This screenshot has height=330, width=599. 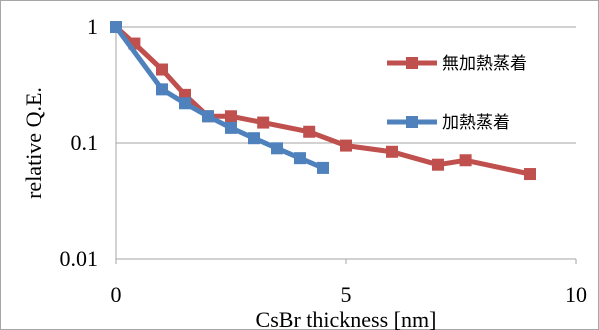 What do you see at coordinates (476, 123) in the screenshot?
I see `legend-label: 加熱蒸着` at bounding box center [476, 123].